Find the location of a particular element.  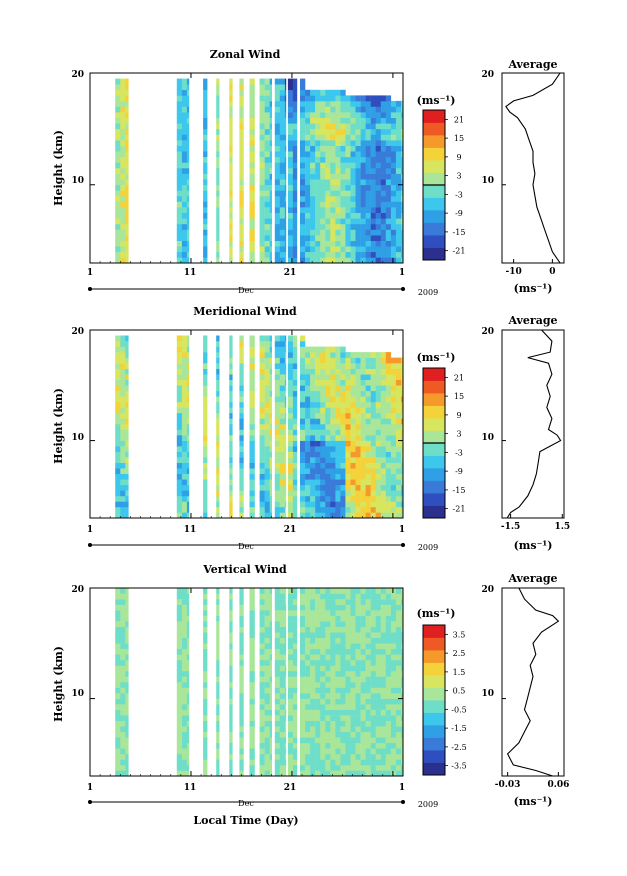

colorbar-tick-label: 15 is located at coordinates (459, 138).